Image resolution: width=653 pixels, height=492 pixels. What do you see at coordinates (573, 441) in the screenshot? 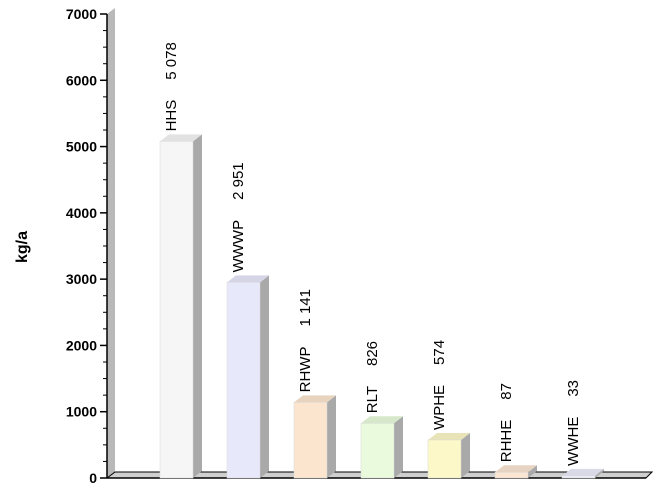
I see `category-label: WWHE` at bounding box center [573, 441].